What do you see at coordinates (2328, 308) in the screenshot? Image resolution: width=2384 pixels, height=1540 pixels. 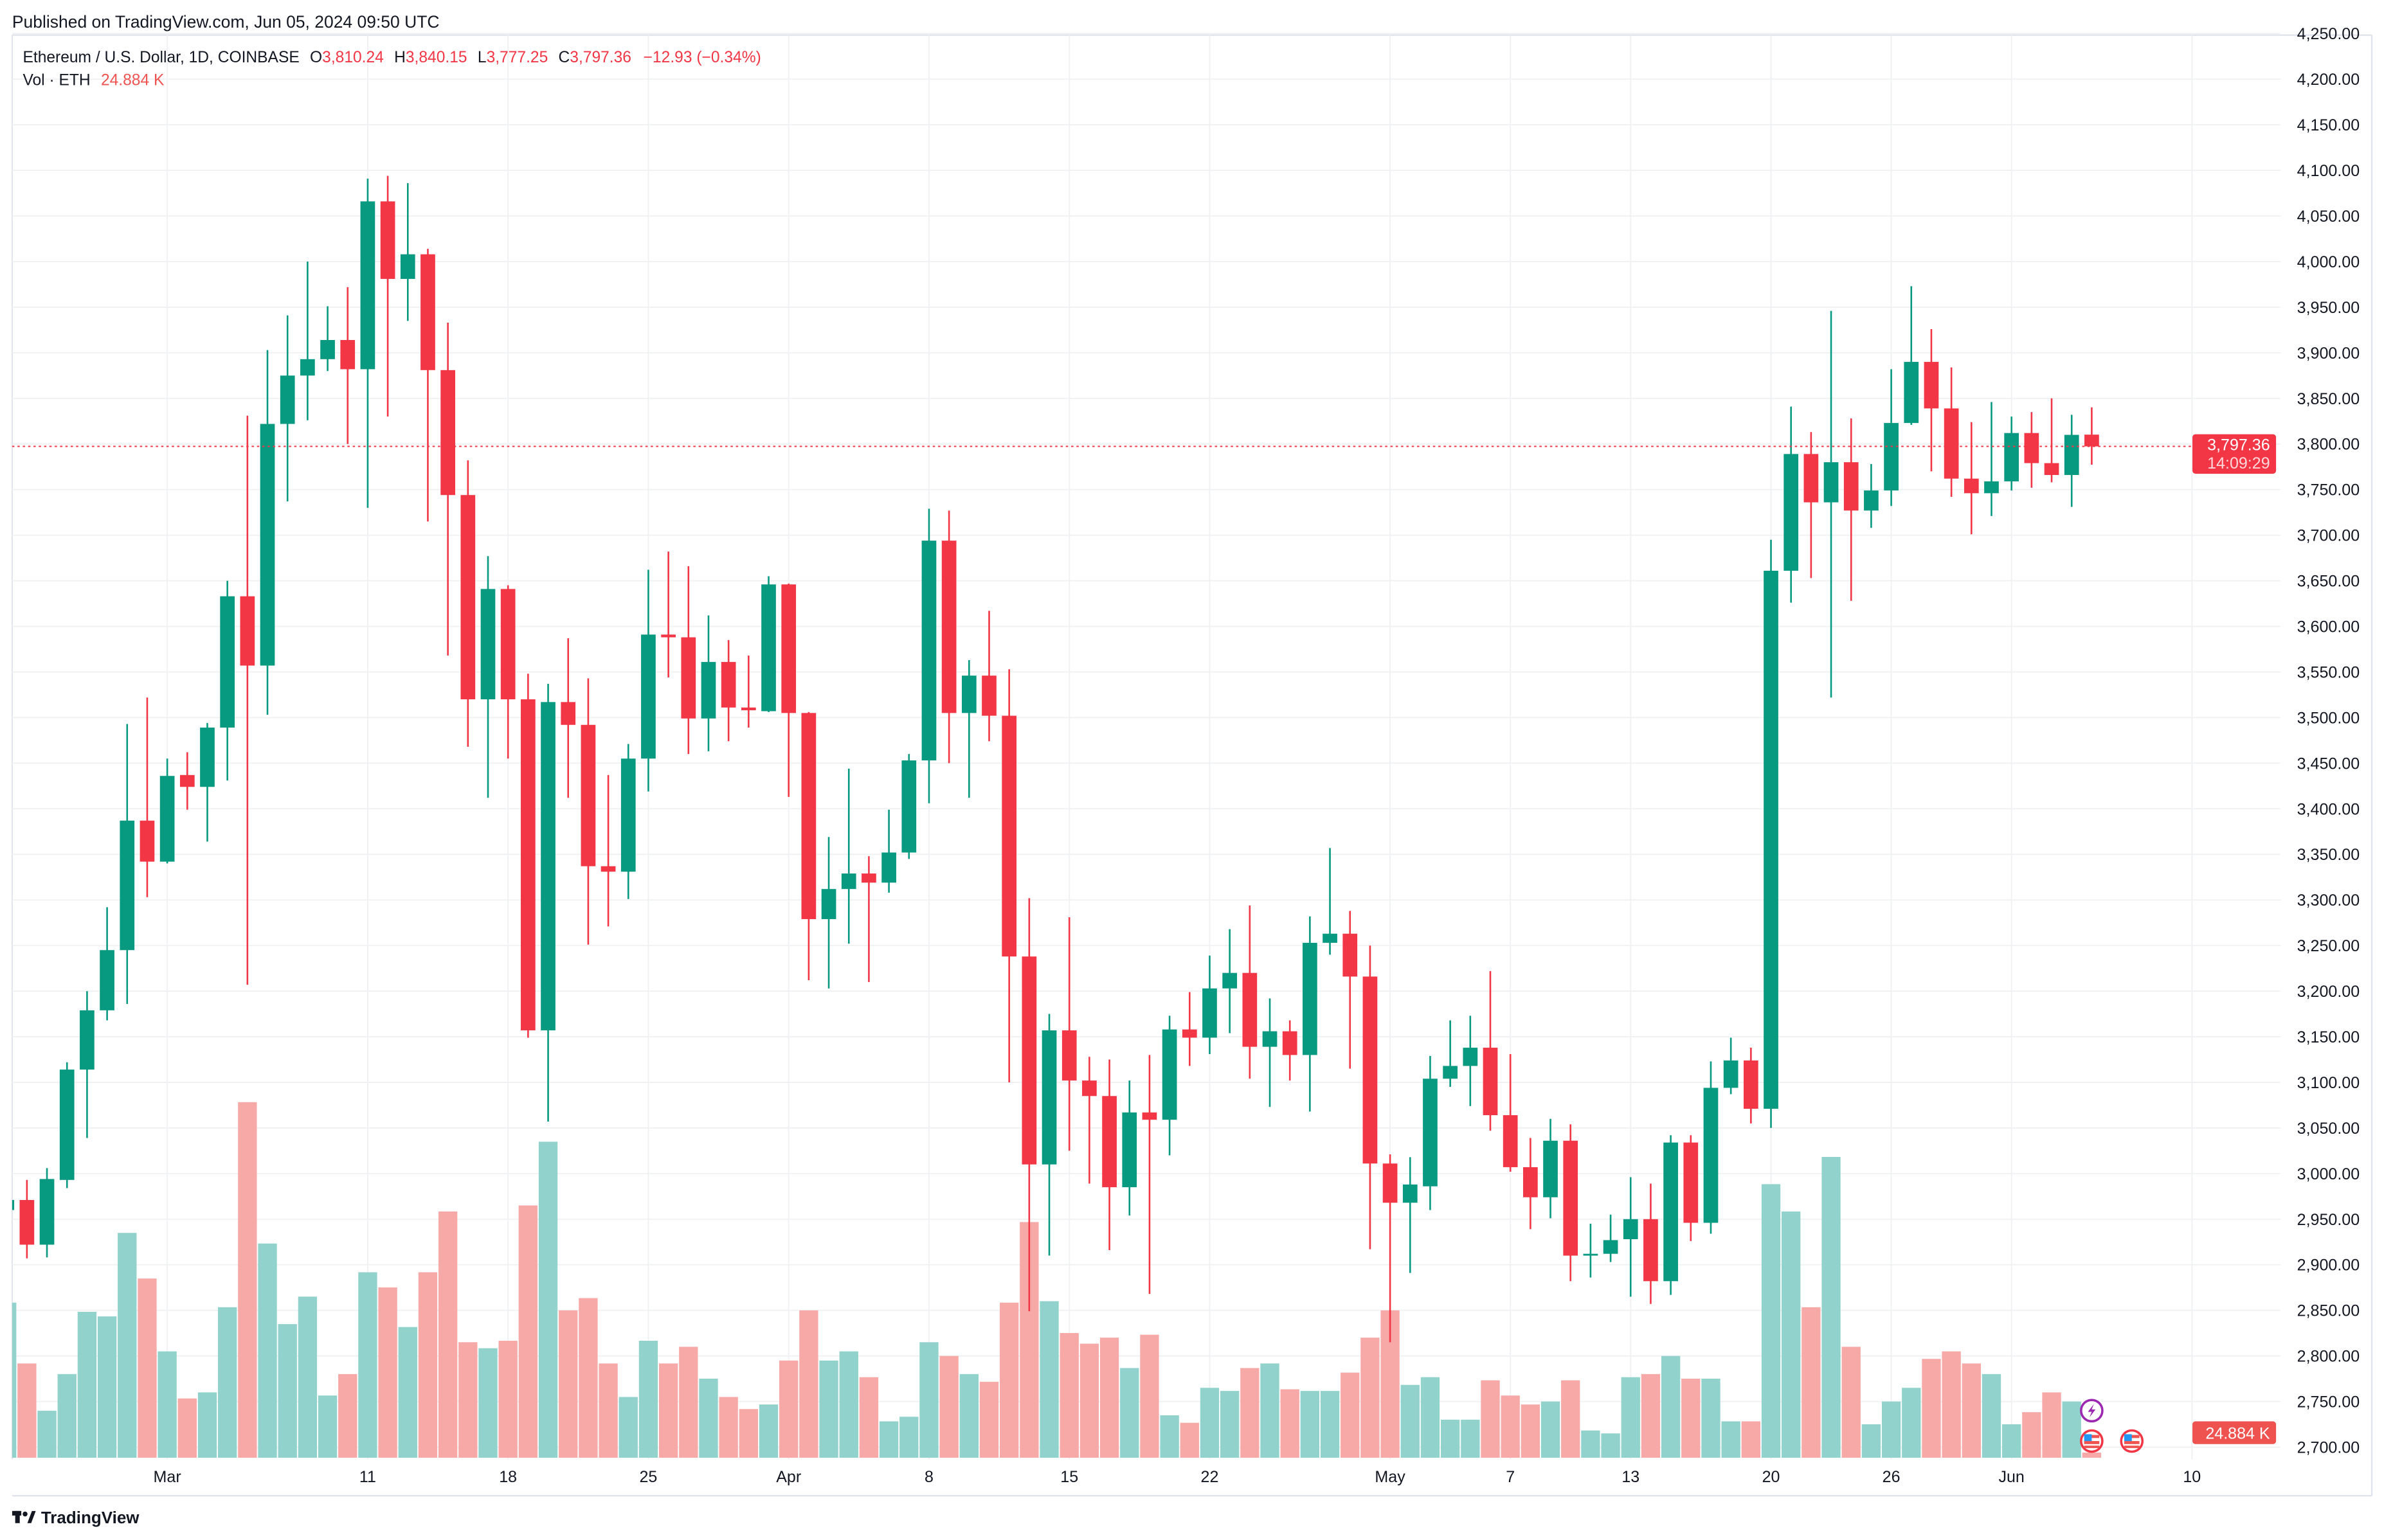 I see `y-tick-label: 3,950.00` at bounding box center [2328, 308].